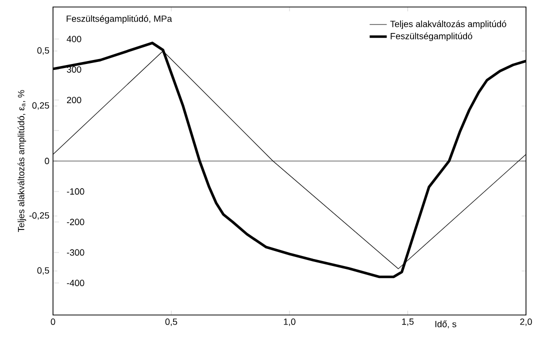 This screenshot has height=343, width=550. What do you see at coordinates (53, 321) in the screenshot?
I see `x-tick-label: 0` at bounding box center [53, 321].